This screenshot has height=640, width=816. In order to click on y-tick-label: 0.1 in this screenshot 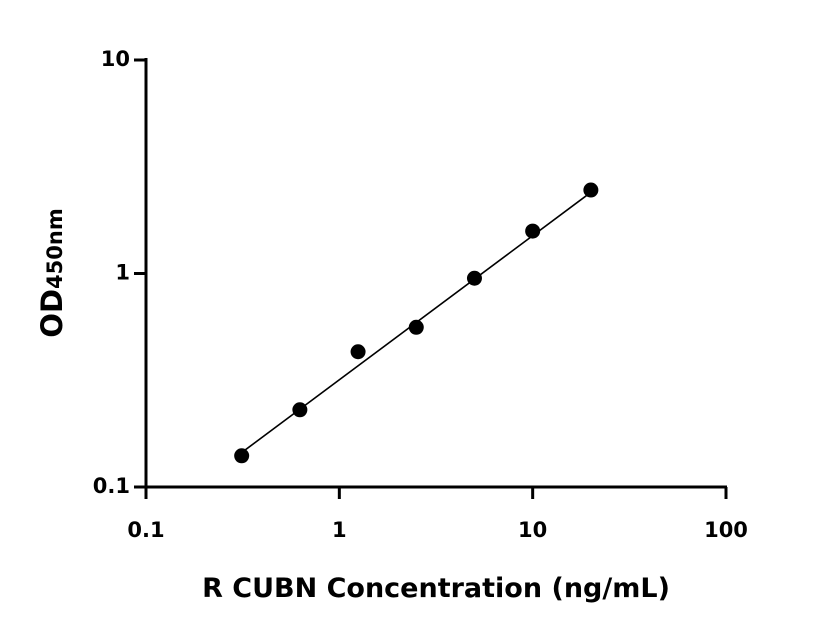, I will do `click(111, 486)`.